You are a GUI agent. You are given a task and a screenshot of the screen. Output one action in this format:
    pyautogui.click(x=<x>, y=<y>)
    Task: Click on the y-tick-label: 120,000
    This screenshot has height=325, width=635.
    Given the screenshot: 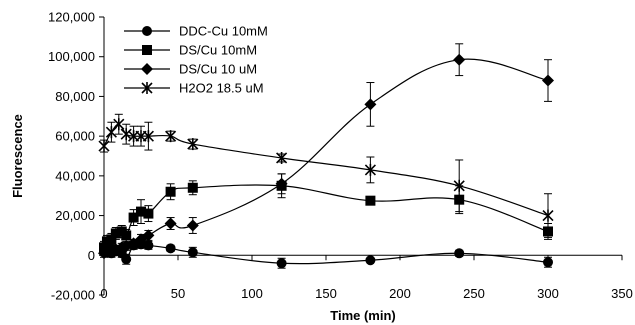 What is the action you would take?
    pyautogui.click(x=71, y=17)
    